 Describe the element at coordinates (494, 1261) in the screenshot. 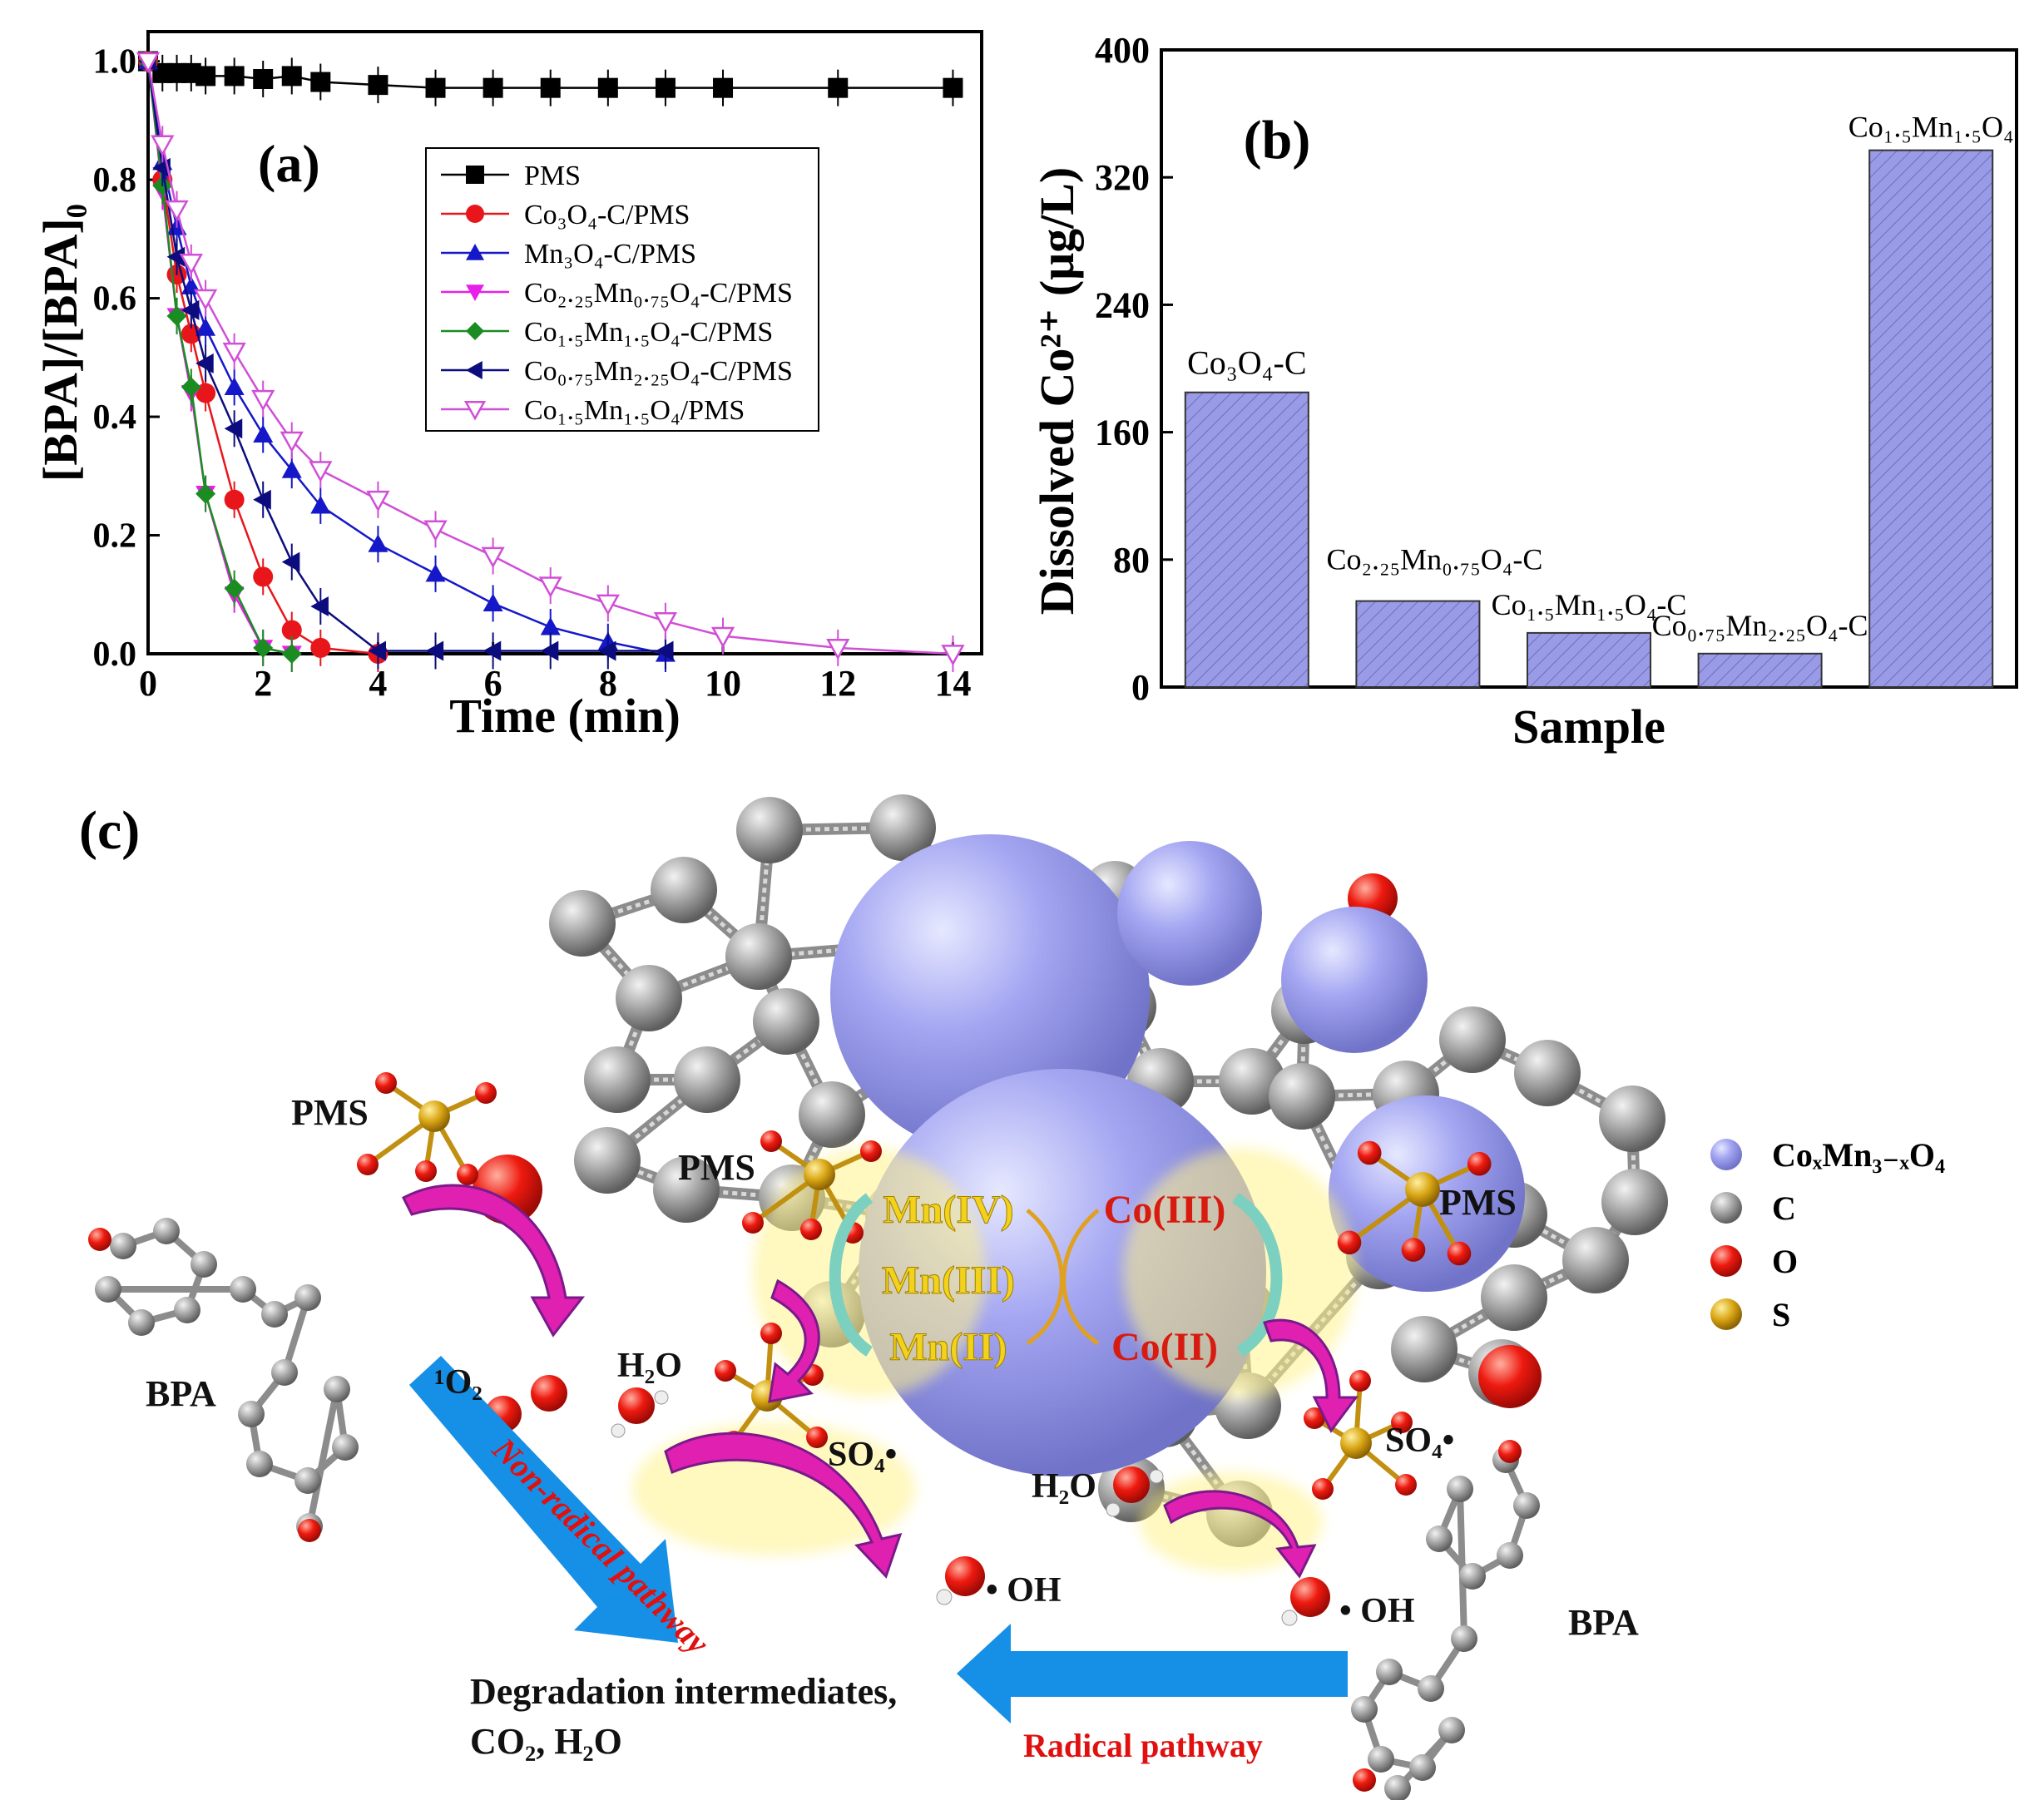

I see `pms-to-singlet-arrow` at that location.